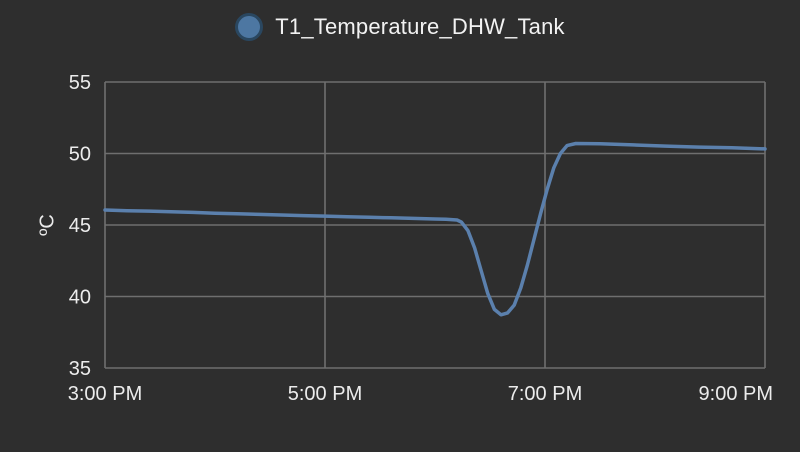  Describe the element at coordinates (80, 226) in the screenshot. I see `y-tick-label: 45` at that location.